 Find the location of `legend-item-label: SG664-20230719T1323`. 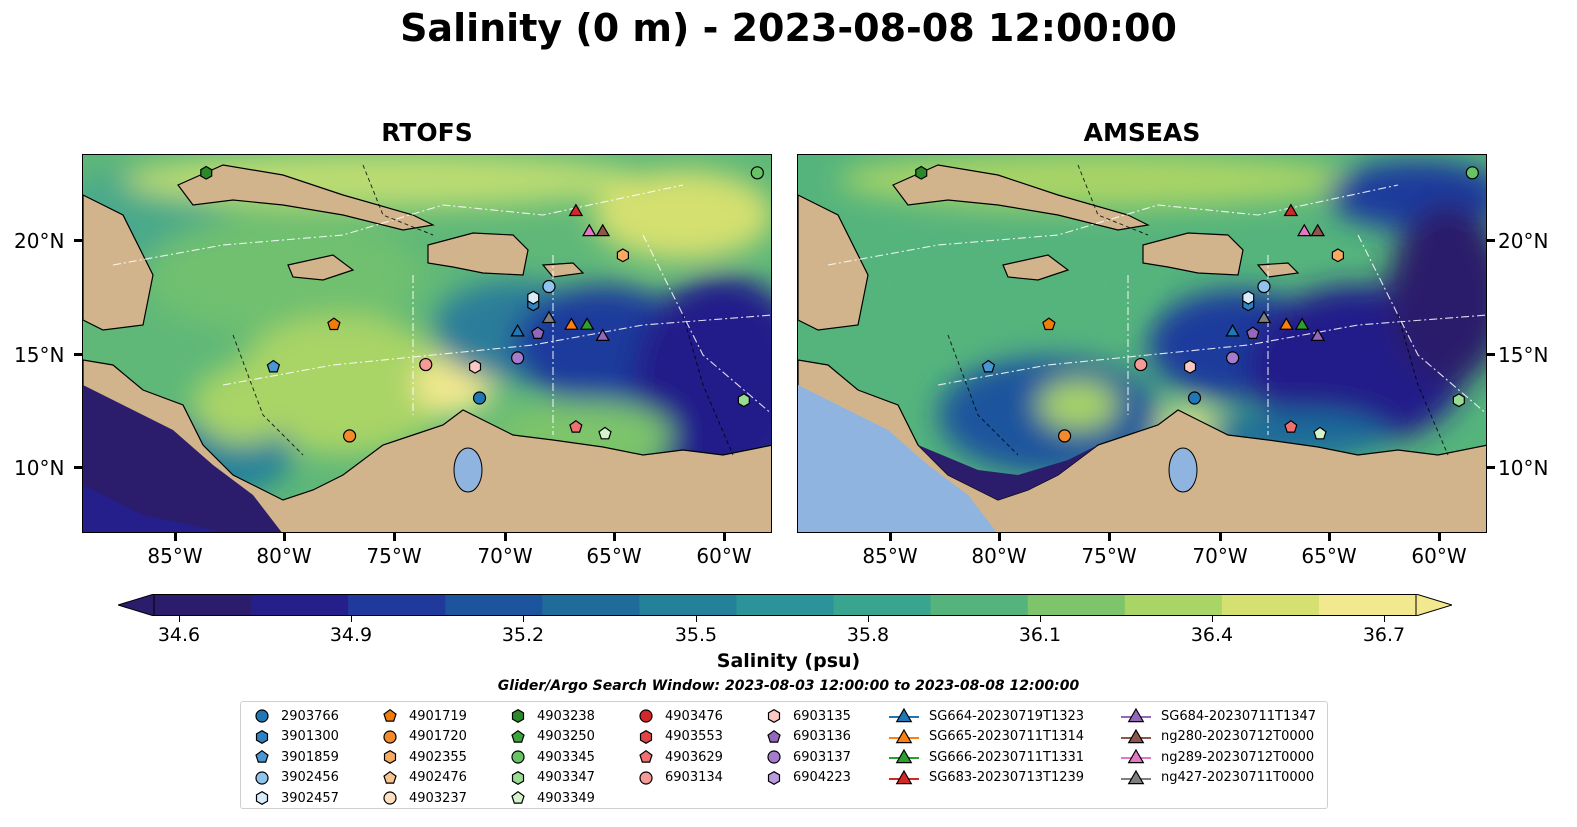

legend-item-label: SG664-20230719T1323 is located at coordinates (1007, 716).